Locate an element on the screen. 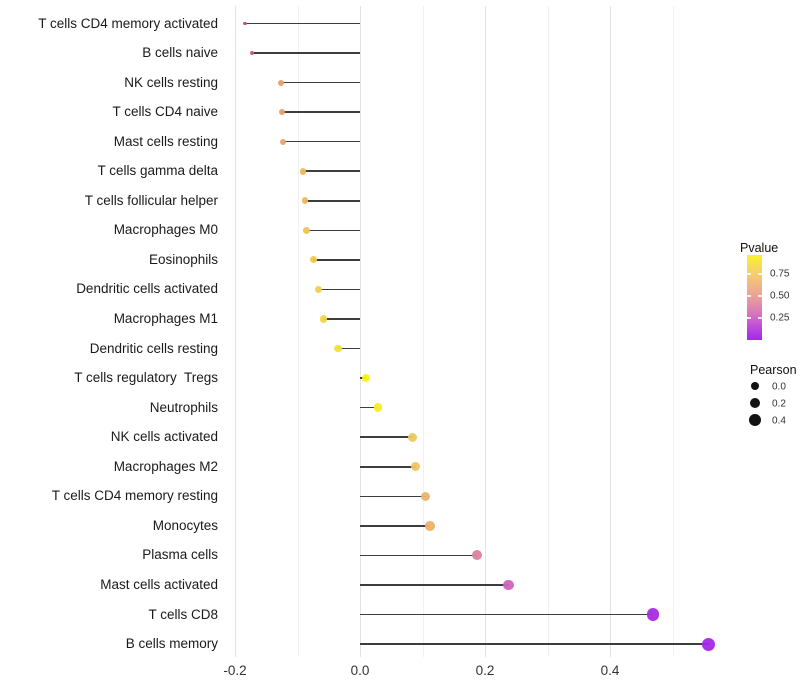 The height and width of the screenshot is (700, 800). y-axis-label: Macrophages M0 is located at coordinates (165, 230).